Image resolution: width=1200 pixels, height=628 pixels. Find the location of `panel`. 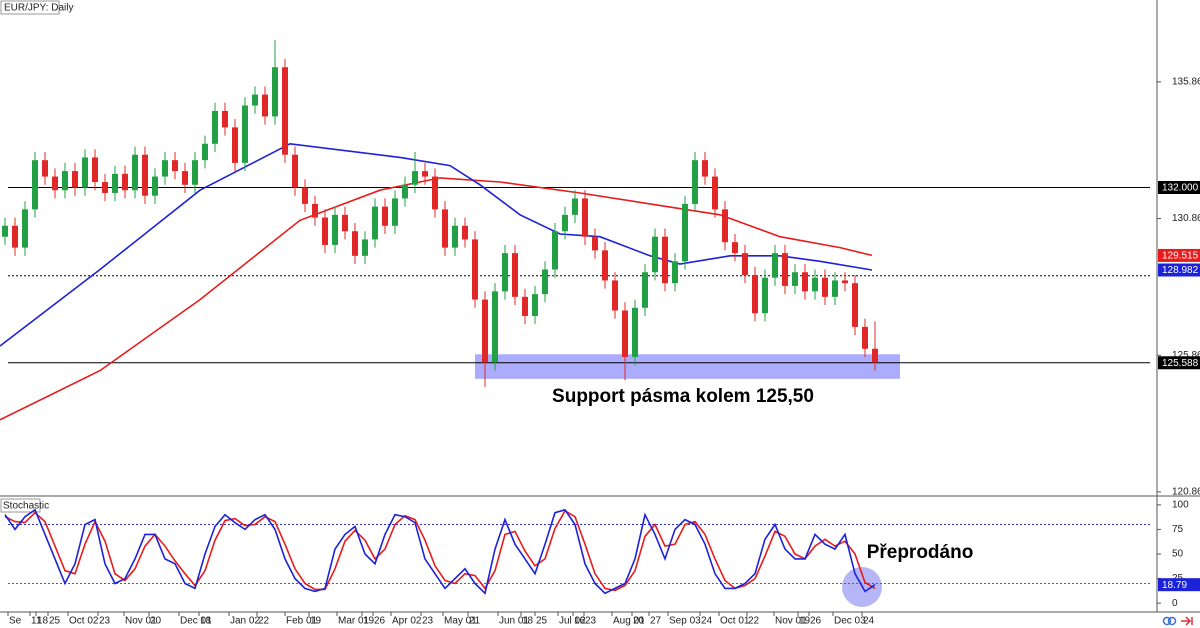

panel is located at coordinates (577, 551).